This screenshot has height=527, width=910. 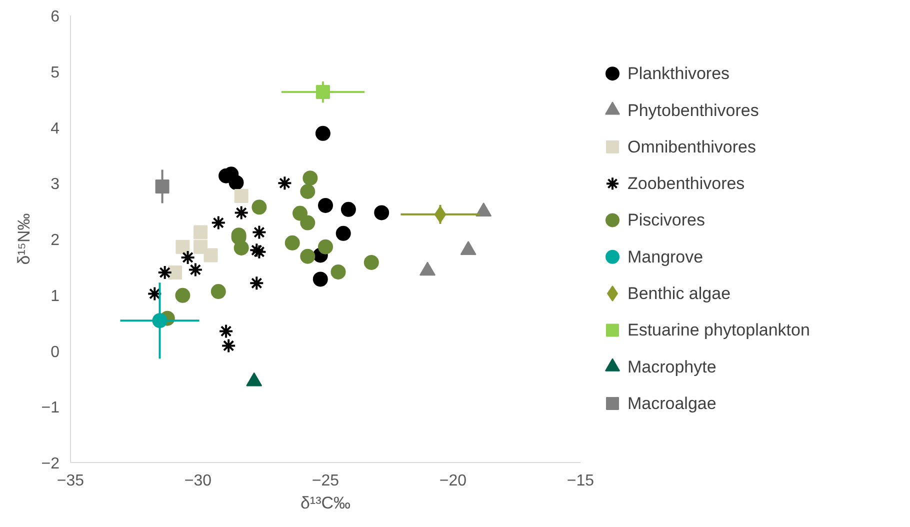 What do you see at coordinates (679, 74) in the screenshot?
I see `legend-label: Plankthivores` at bounding box center [679, 74].